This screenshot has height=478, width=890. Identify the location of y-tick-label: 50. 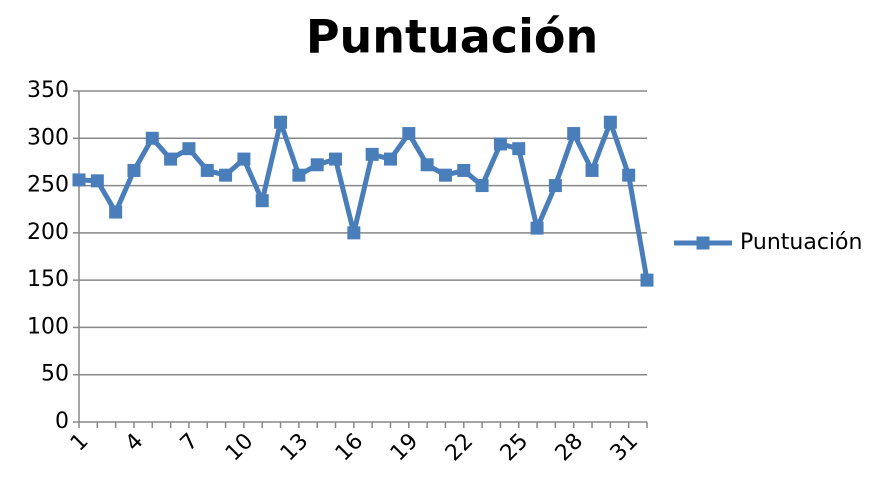
(55, 374).